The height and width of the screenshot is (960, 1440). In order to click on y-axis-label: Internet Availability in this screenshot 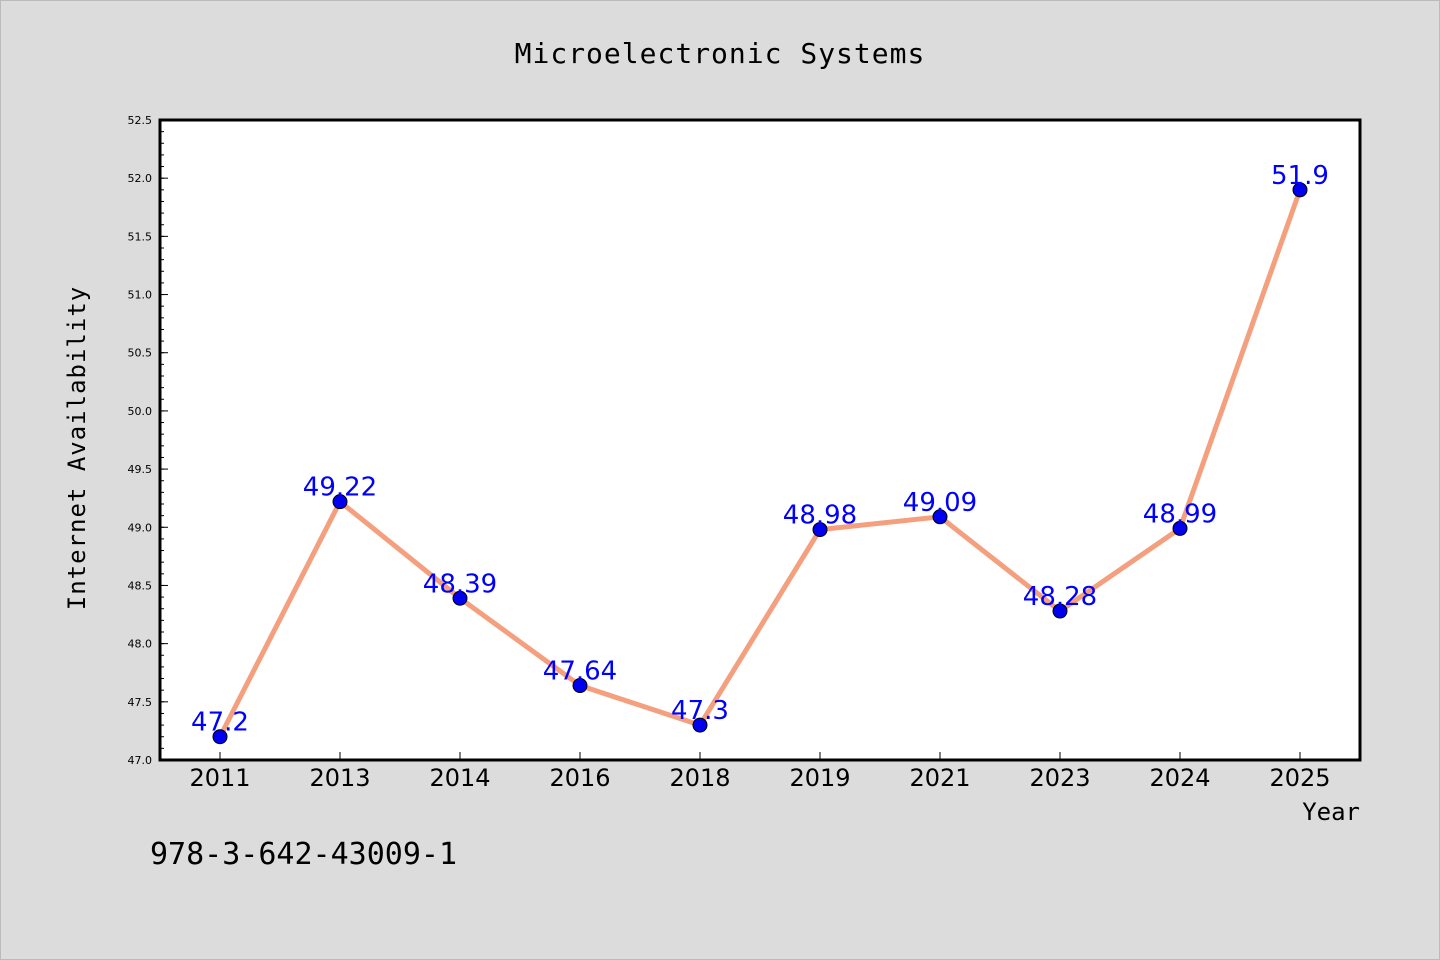, I will do `click(77, 448)`.